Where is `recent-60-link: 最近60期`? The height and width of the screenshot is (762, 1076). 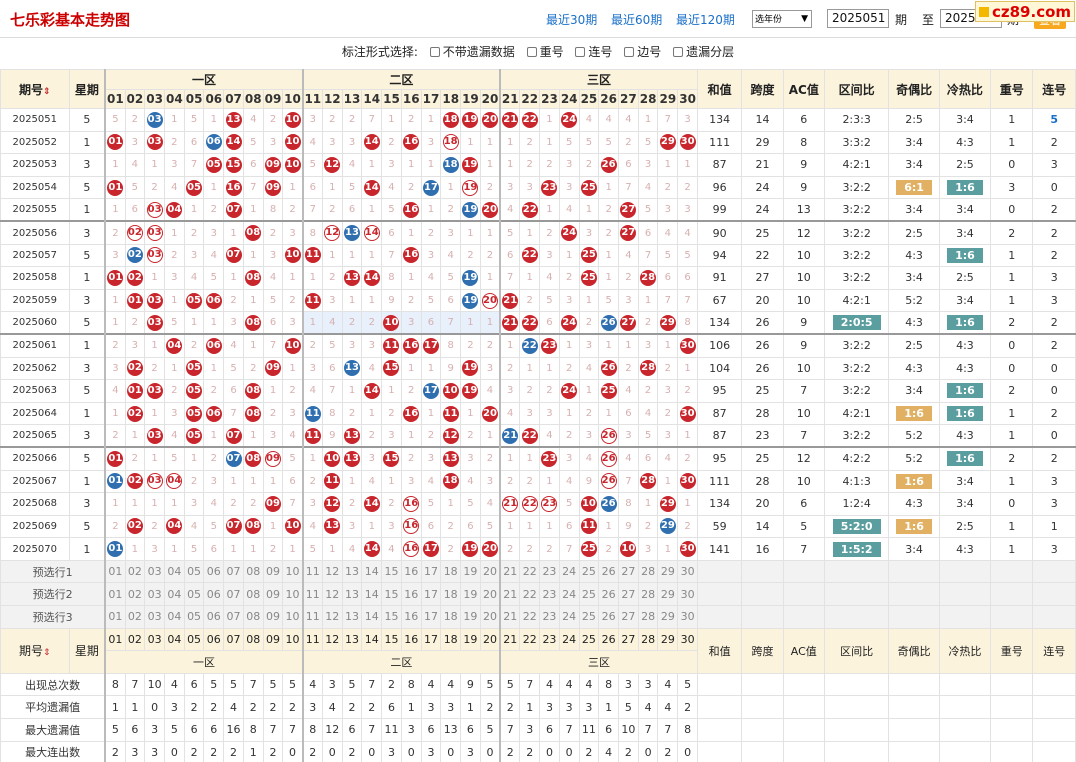 recent-60-link: 最近60期 is located at coordinates (637, 20).